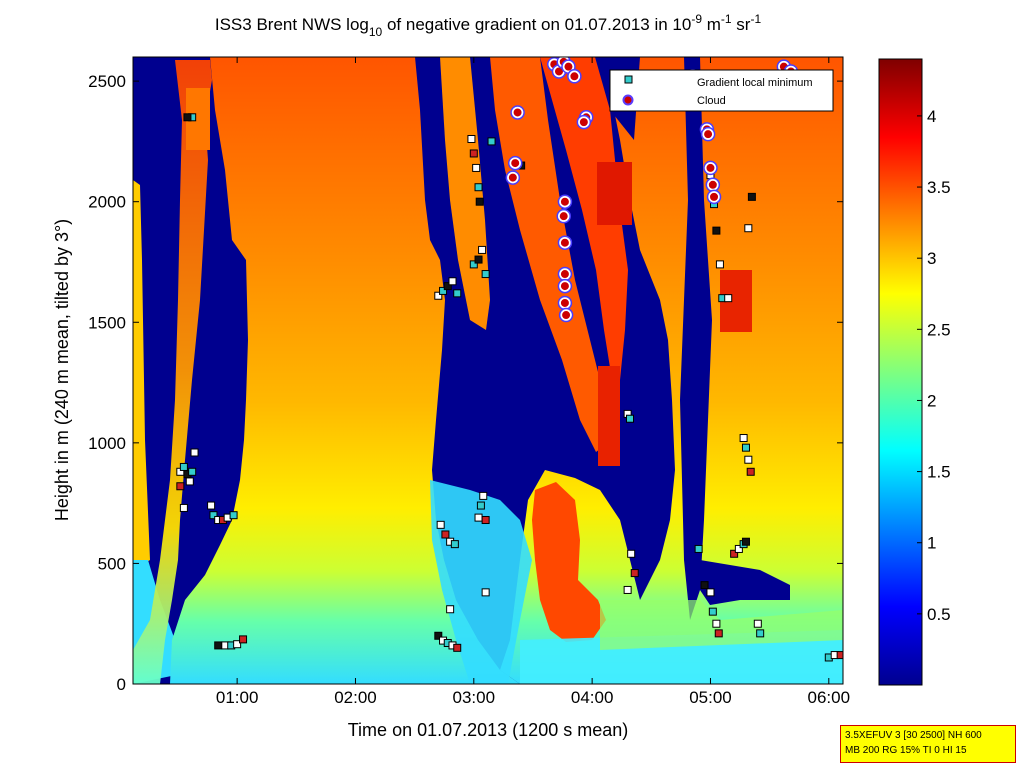 The height and width of the screenshot is (767, 1023). Describe the element at coordinates (481, 582) in the screenshot. I see `plume-mid-lower` at that location.